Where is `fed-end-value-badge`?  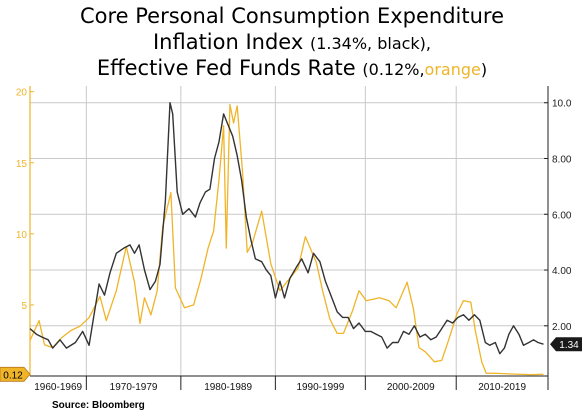 fed-end-value-badge is located at coordinates (15, 374).